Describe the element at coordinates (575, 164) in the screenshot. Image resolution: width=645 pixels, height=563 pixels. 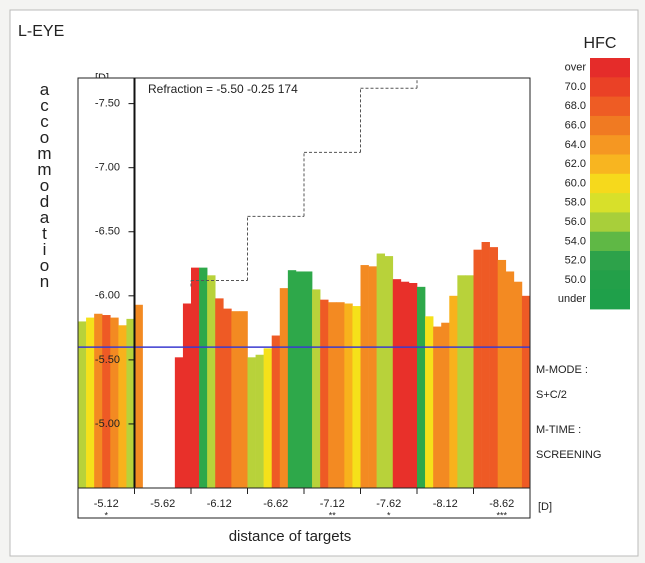
I see `legend-label: 62.0` at that location.